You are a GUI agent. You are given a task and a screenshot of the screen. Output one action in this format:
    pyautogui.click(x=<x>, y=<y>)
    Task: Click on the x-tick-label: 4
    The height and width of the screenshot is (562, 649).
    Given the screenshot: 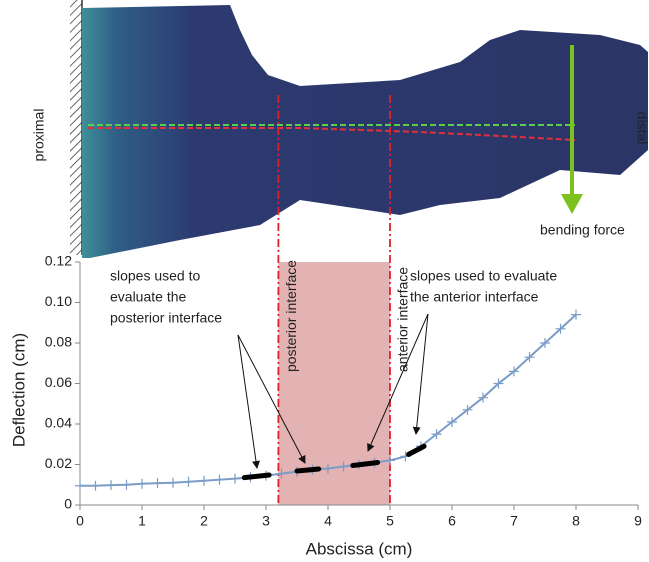 What is the action you would take?
    pyautogui.click(x=328, y=521)
    